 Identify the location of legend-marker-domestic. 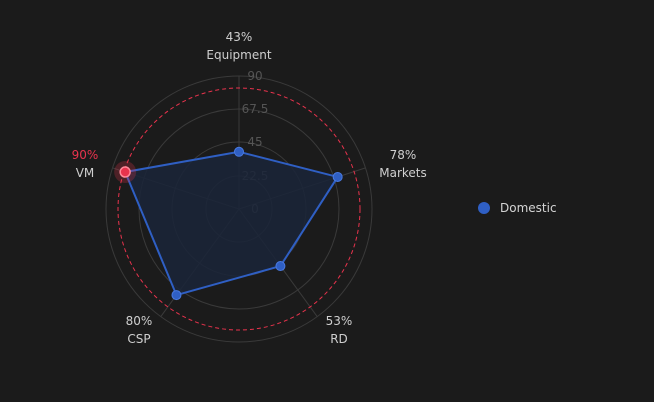
(484, 208).